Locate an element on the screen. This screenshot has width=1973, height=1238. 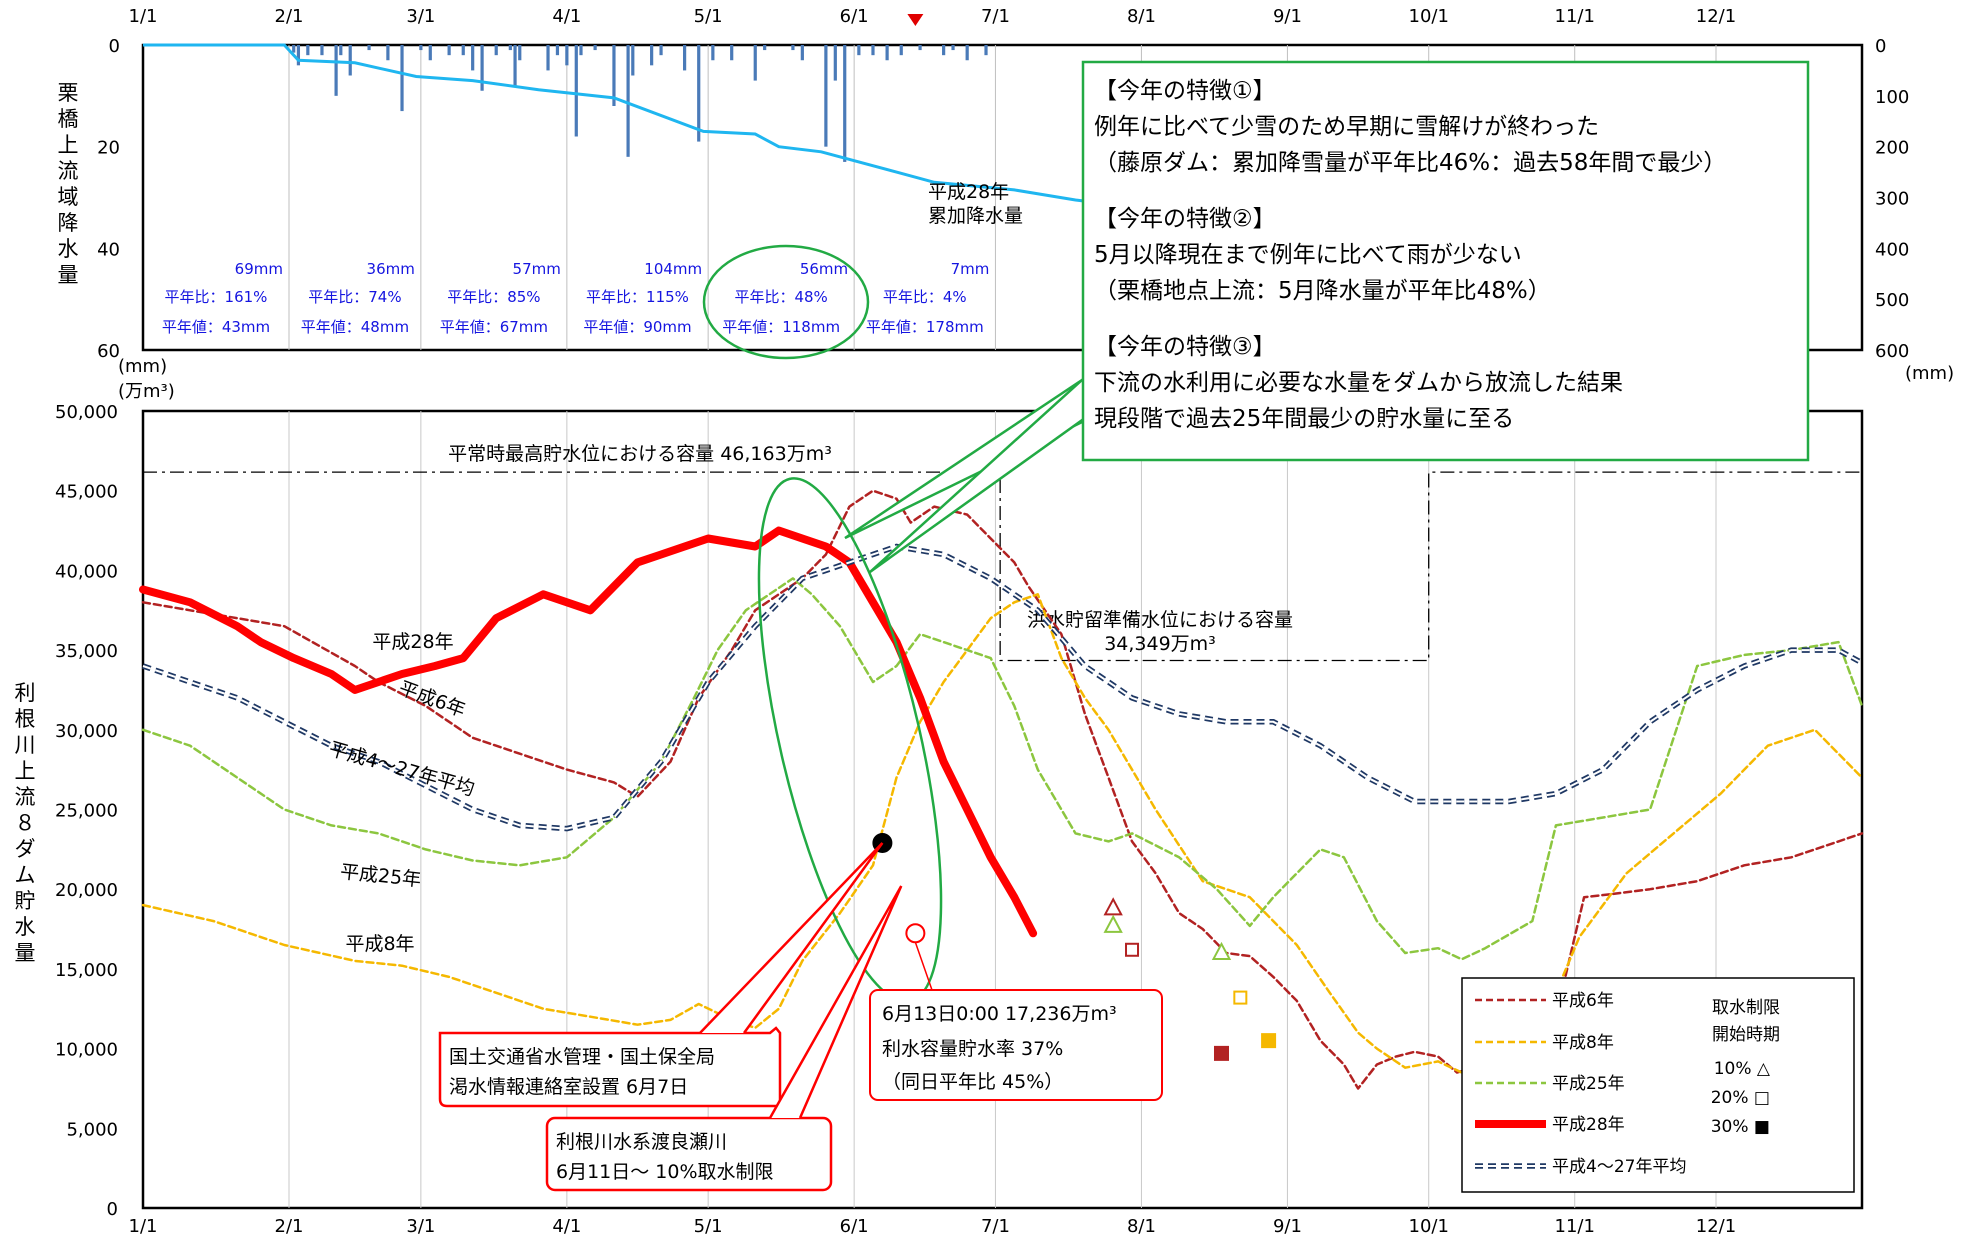
feature-line: 下流の水利用に必要な水量をダムから放流した結果 is located at coordinates (1358, 383).